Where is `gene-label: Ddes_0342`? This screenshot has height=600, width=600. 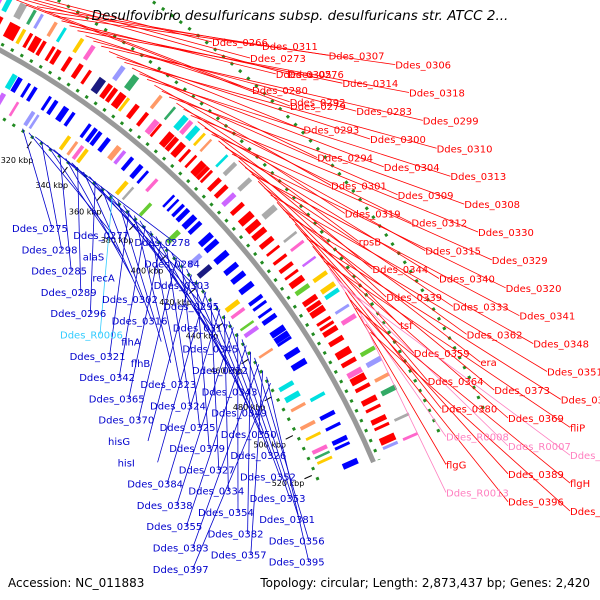 gene-label: Ddes_0342 is located at coordinates (107, 378).